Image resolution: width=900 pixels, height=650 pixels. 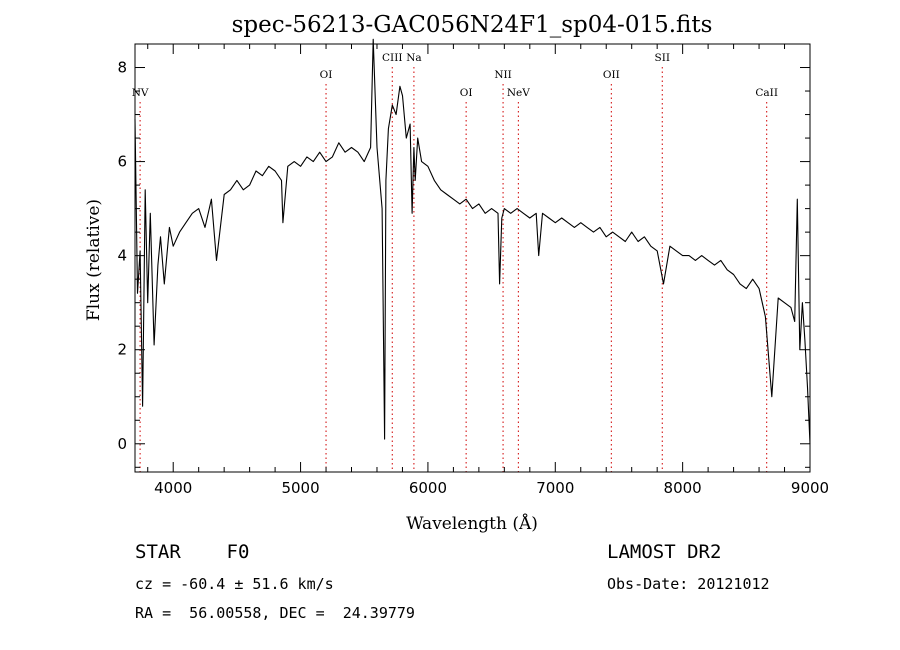 What do you see at coordinates (766, 93) in the screenshot?
I see `spectral-line-label: CaII` at bounding box center [766, 93].